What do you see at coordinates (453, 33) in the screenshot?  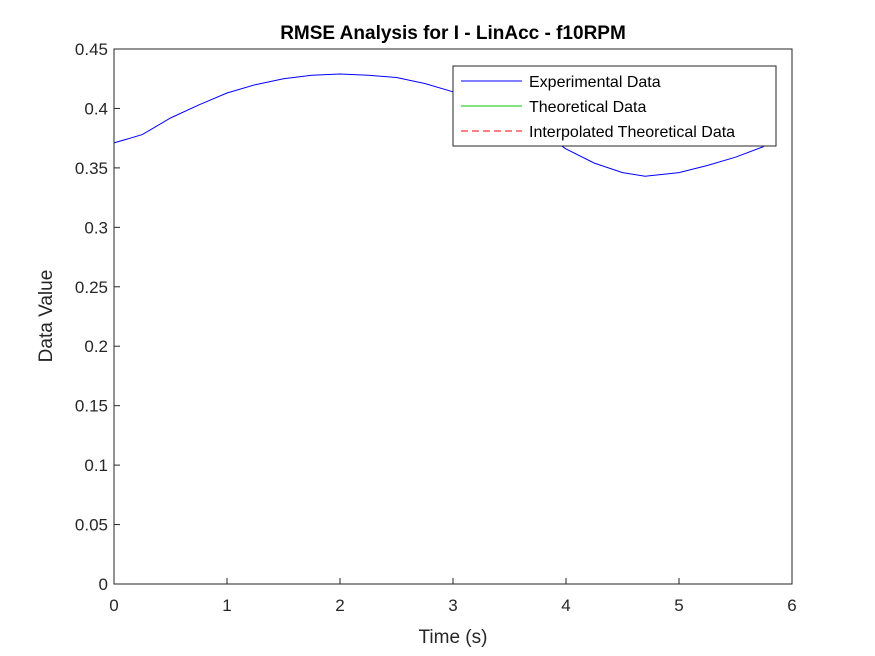 I see `chart-title: RMSE Analysis for I - LinAcc - f10RPM` at bounding box center [453, 33].